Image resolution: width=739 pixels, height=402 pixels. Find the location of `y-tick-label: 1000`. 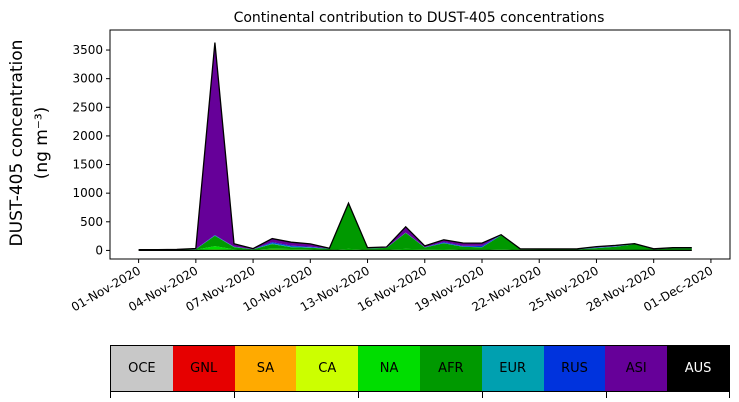

y-tick-label: 1000 is located at coordinates (87, 193).